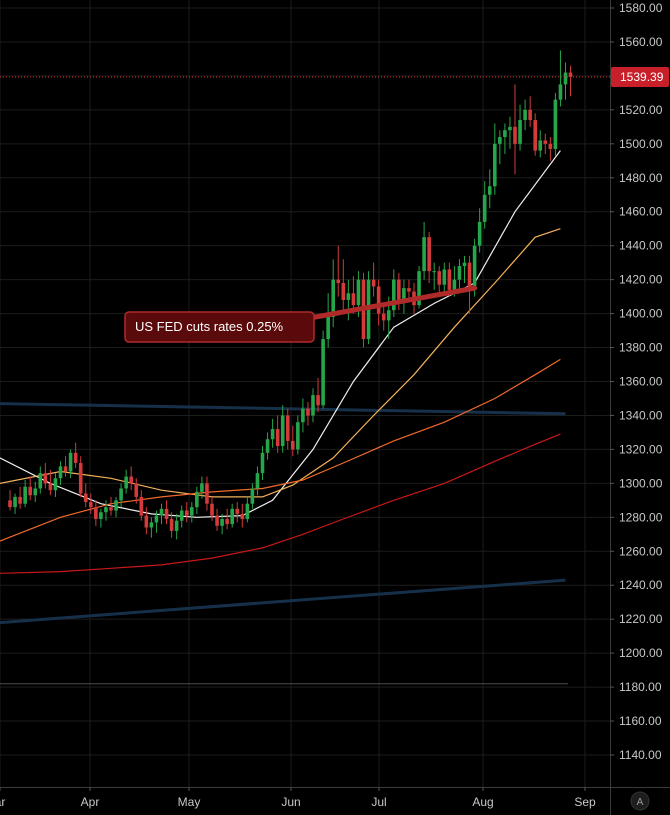 The height and width of the screenshot is (815, 670). What do you see at coordinates (209, 326) in the screenshot?
I see `callout-text: US FED cuts rates 0.25%` at bounding box center [209, 326].